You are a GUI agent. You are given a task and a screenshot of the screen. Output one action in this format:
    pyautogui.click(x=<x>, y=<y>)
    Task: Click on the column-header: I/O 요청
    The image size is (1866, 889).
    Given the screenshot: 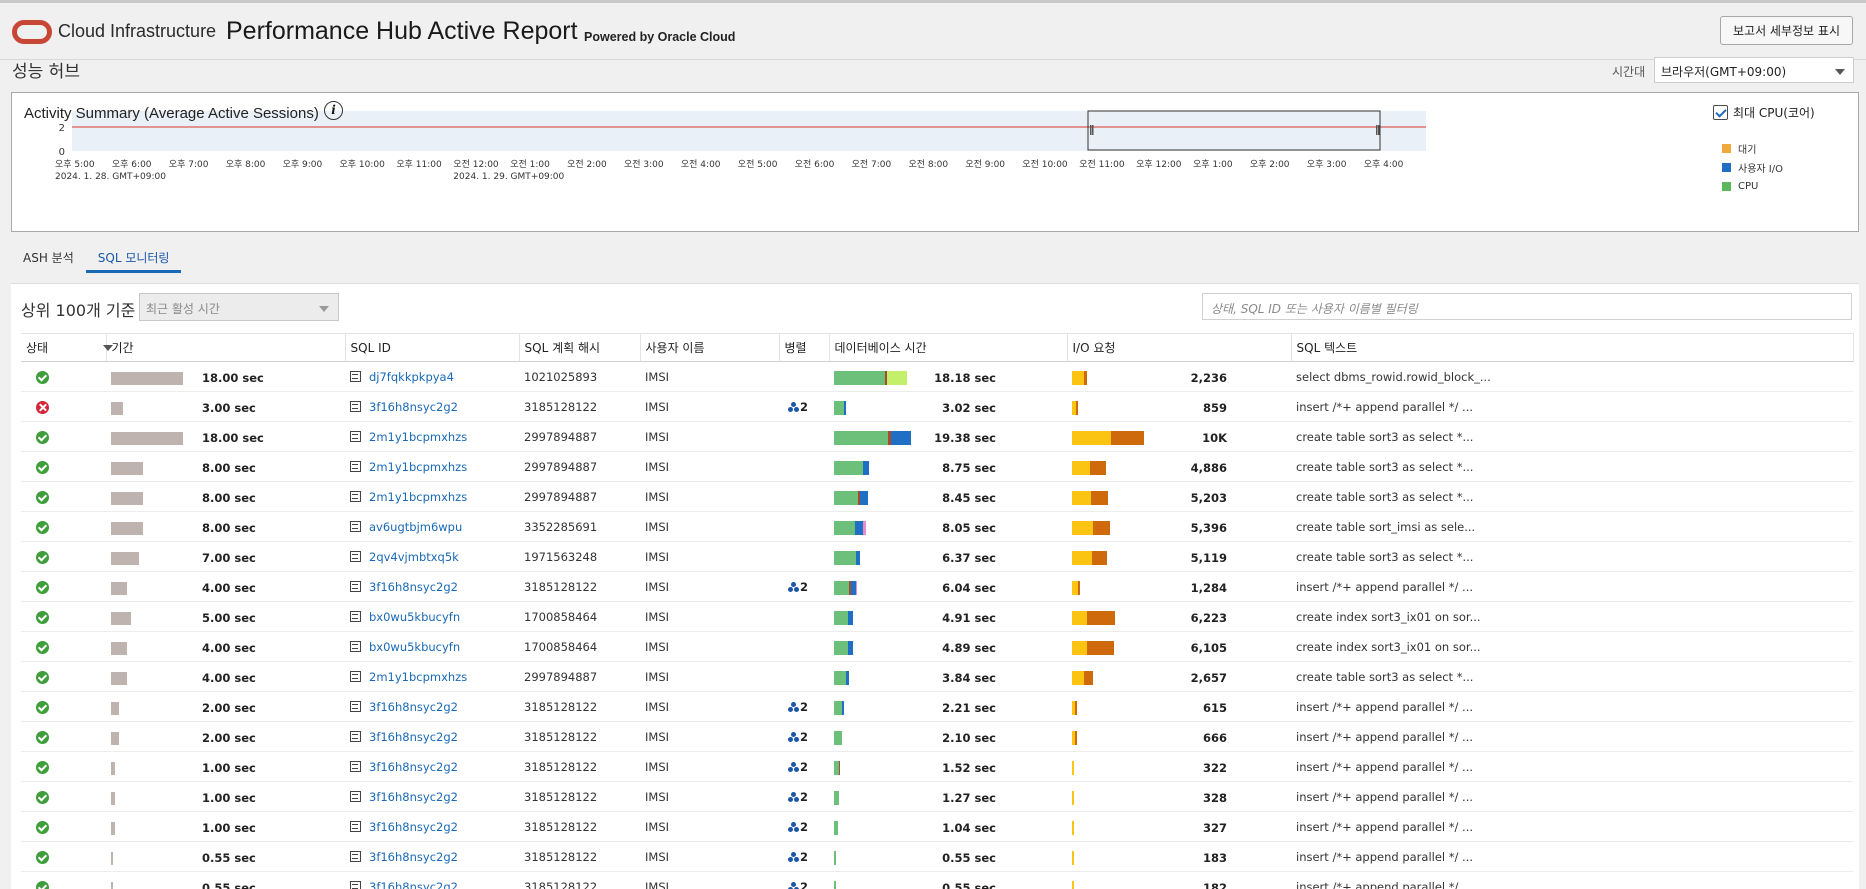 What is the action you would take?
    pyautogui.click(x=1179, y=347)
    